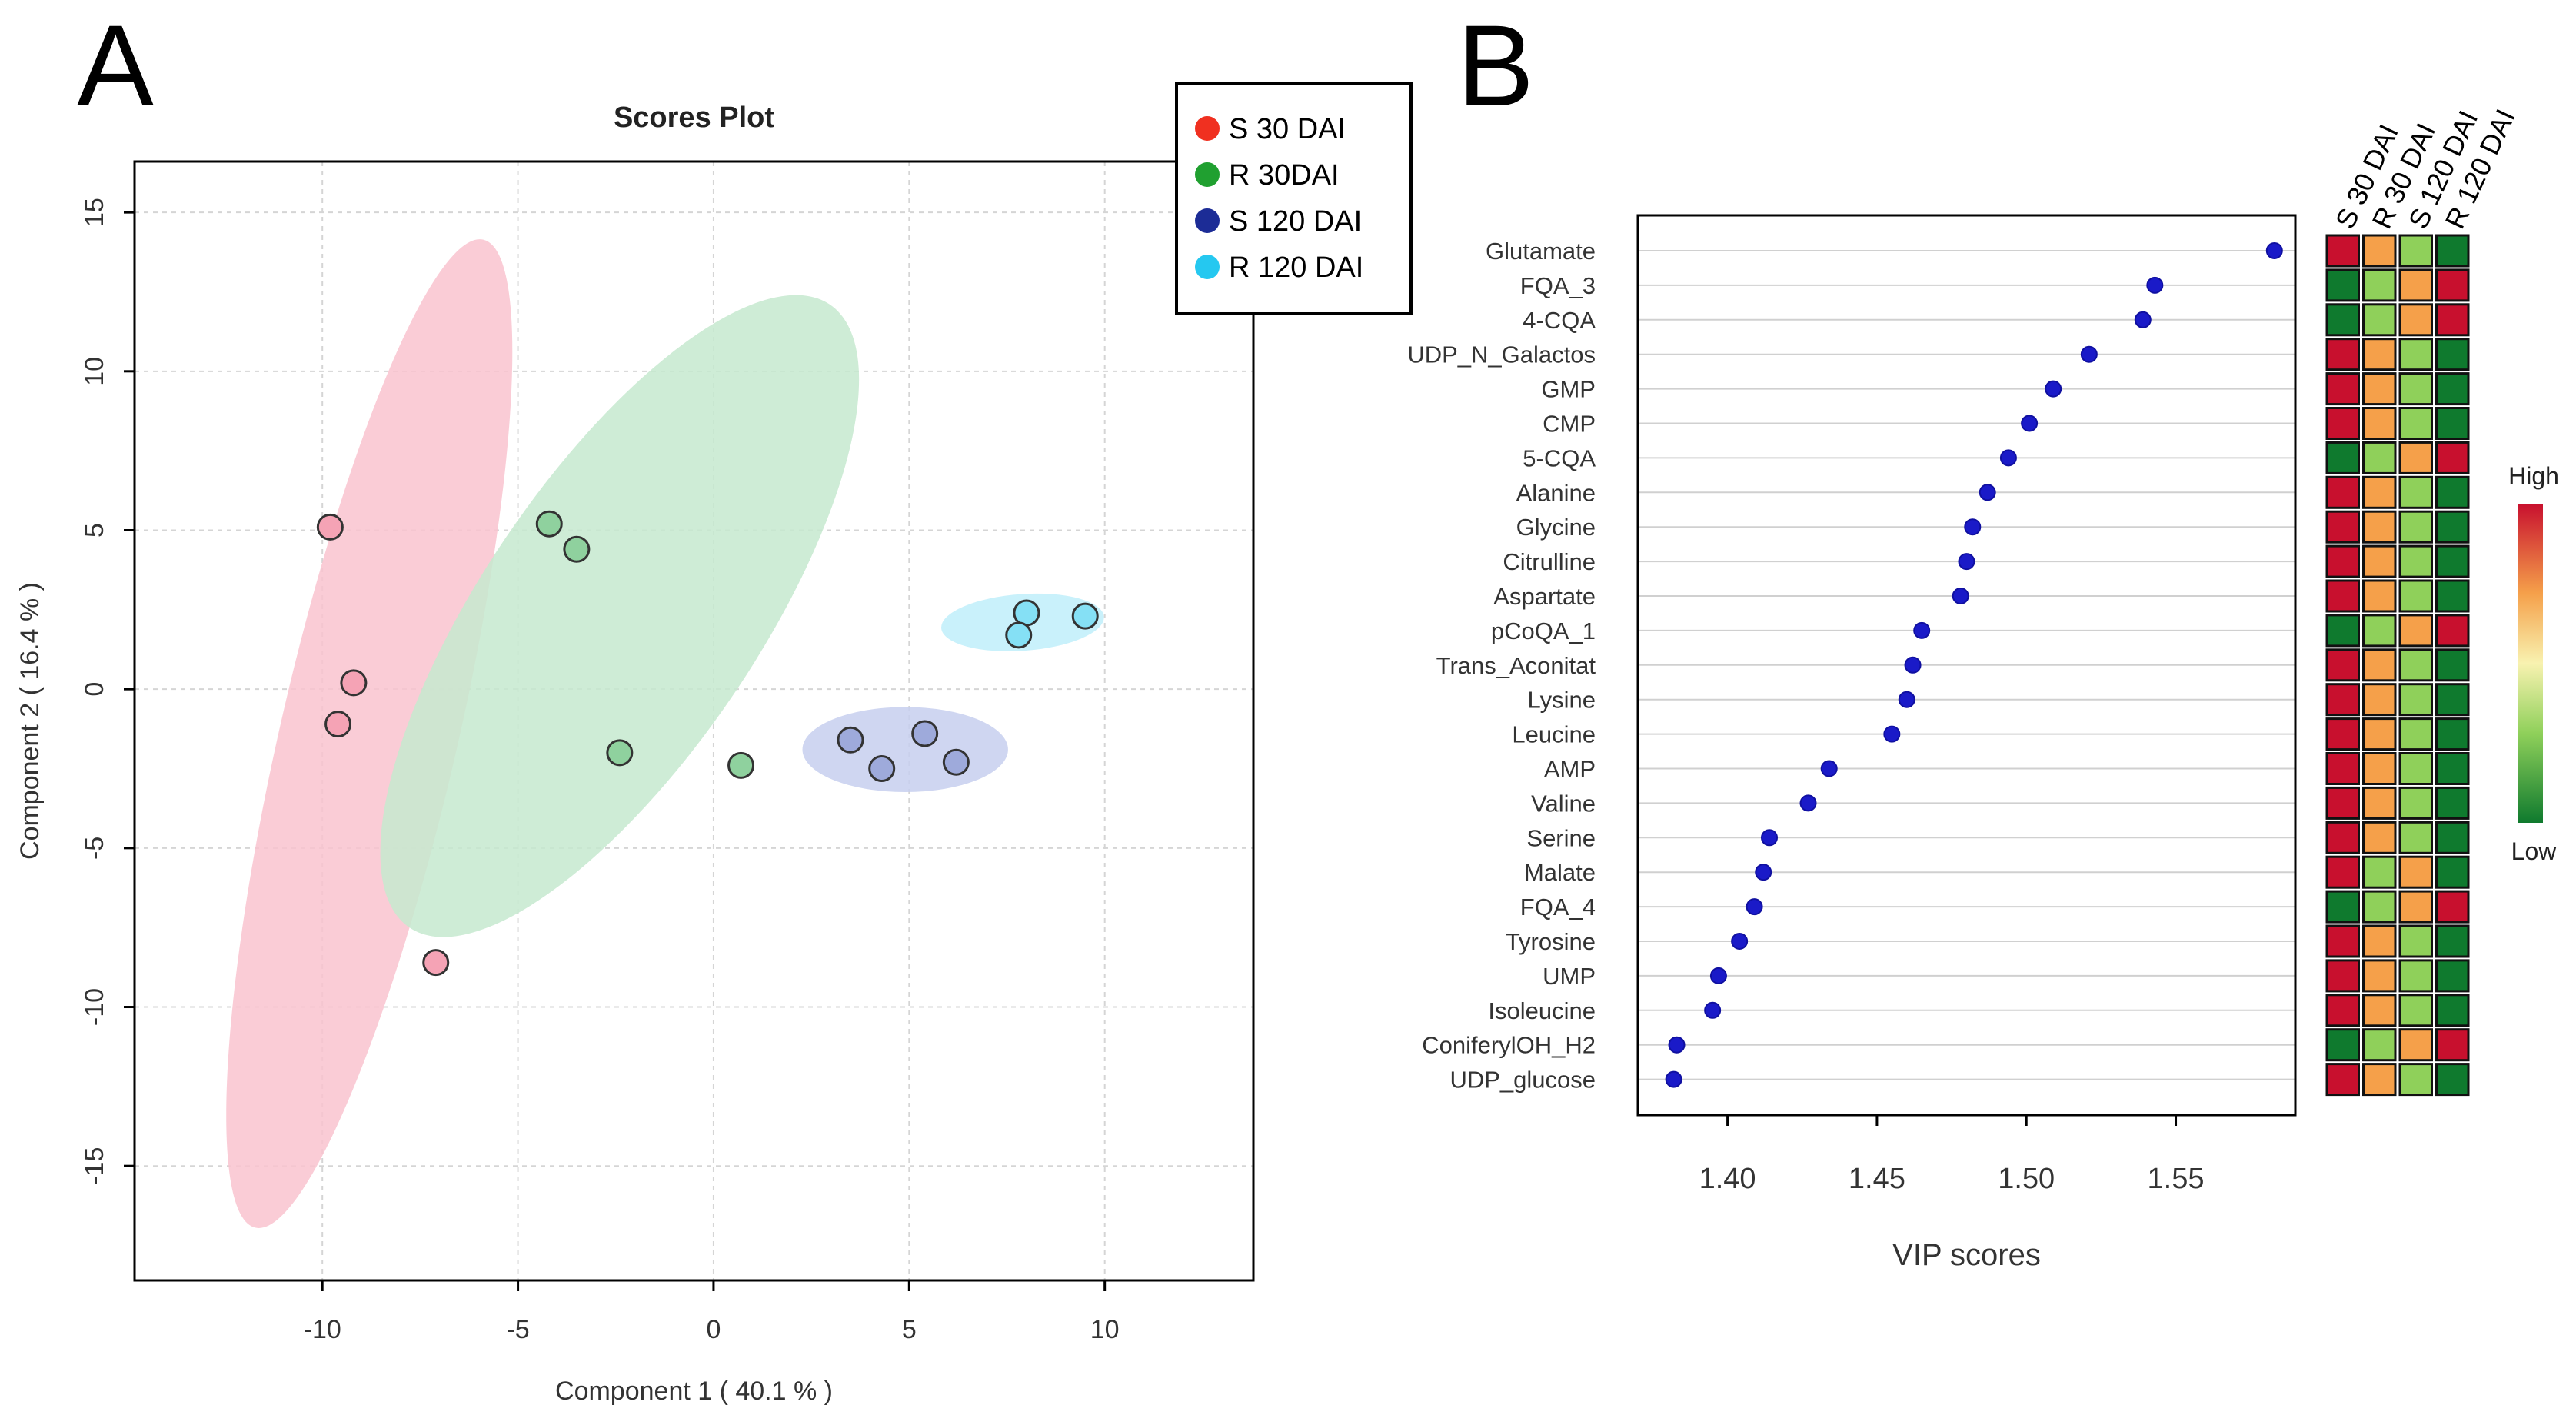 The image size is (2576, 1415). Describe the element at coordinates (1568, 389) in the screenshot. I see `metabolite-label: GMP` at that location.